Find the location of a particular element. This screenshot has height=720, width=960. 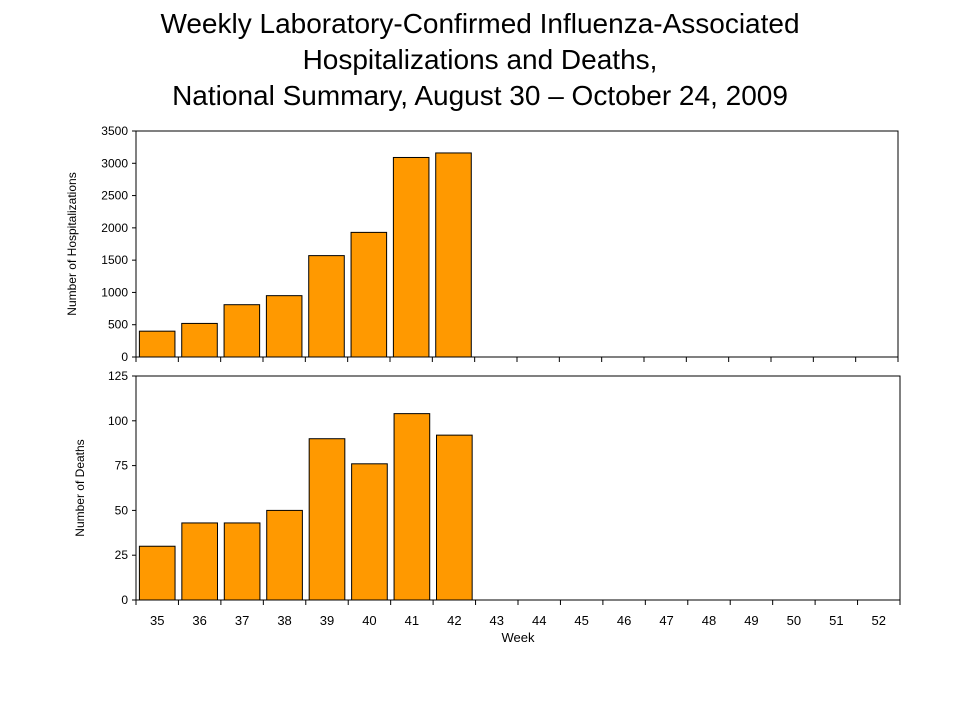

hosp-y-tick-label-5: 2500 is located at coordinates (114, 196).